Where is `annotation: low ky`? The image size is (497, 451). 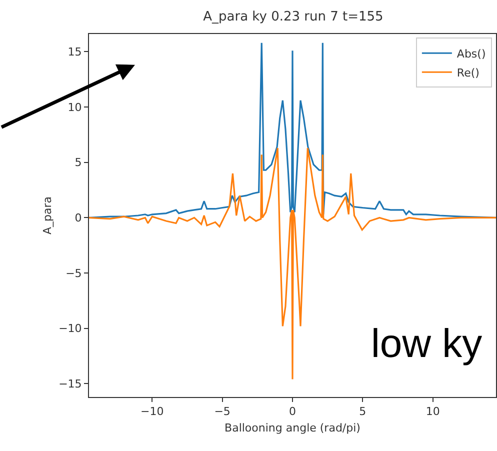 annotation: low ky is located at coordinates (426, 344).